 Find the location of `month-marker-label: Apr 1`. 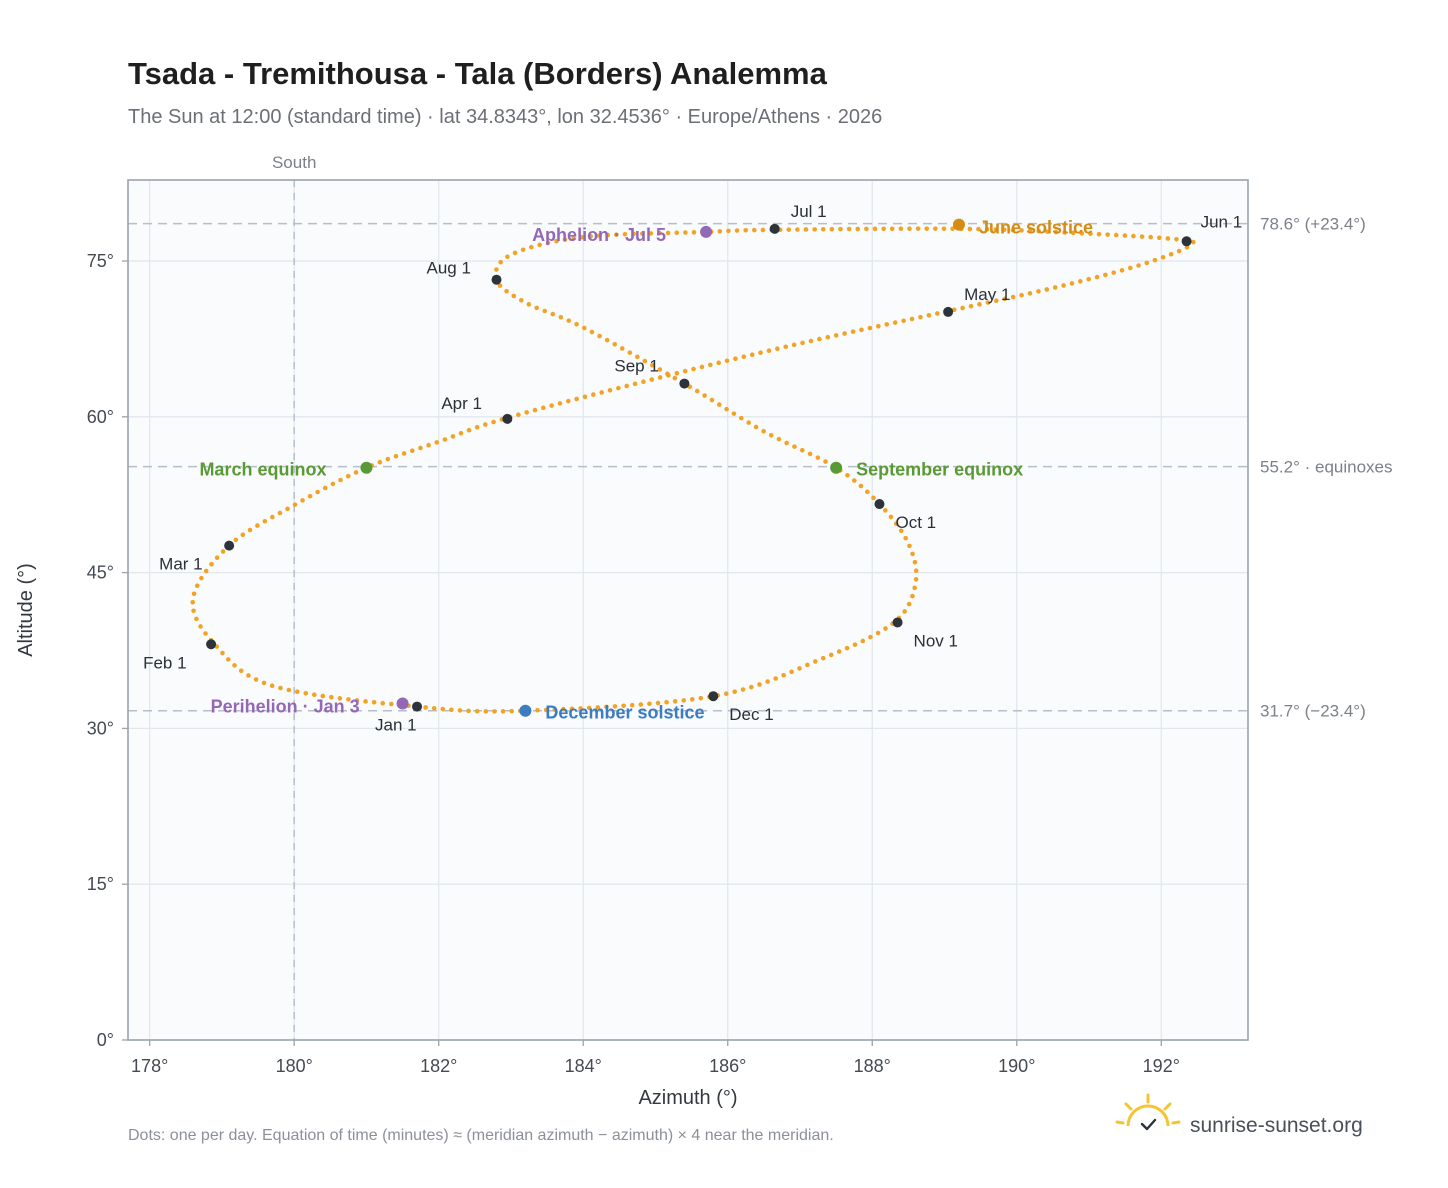

month-marker-label: Apr 1 is located at coordinates (461, 403).